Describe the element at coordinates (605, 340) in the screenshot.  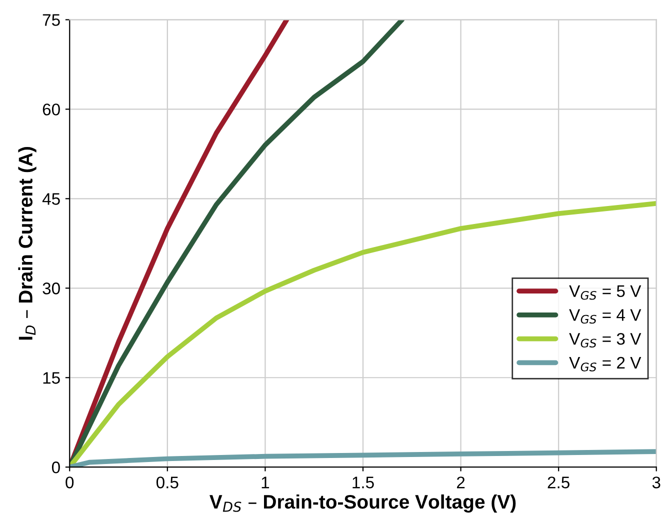
I see `legend-label: V$_{GS}$ = 3 V` at that location.